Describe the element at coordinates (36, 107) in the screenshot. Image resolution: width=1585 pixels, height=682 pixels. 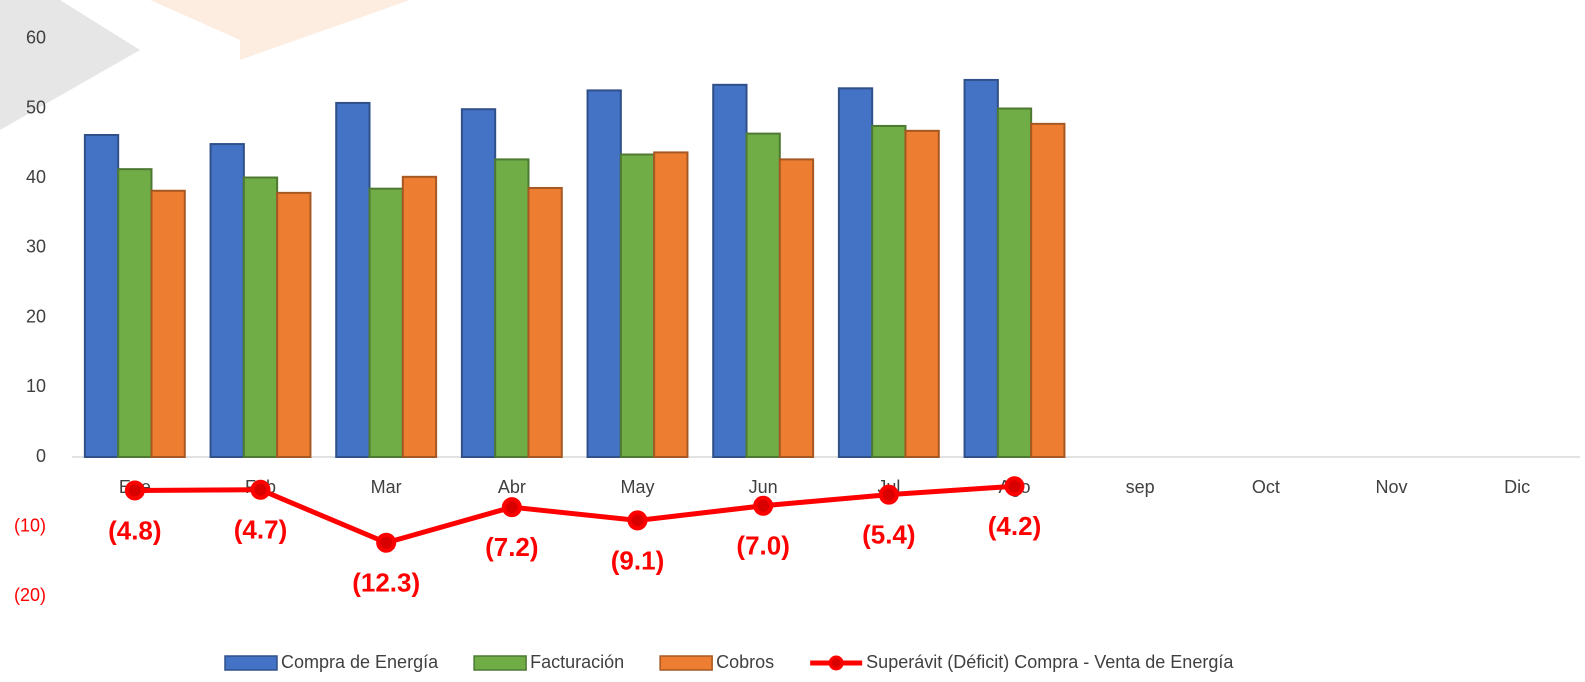
I see `y-tick-label: 50` at that location.